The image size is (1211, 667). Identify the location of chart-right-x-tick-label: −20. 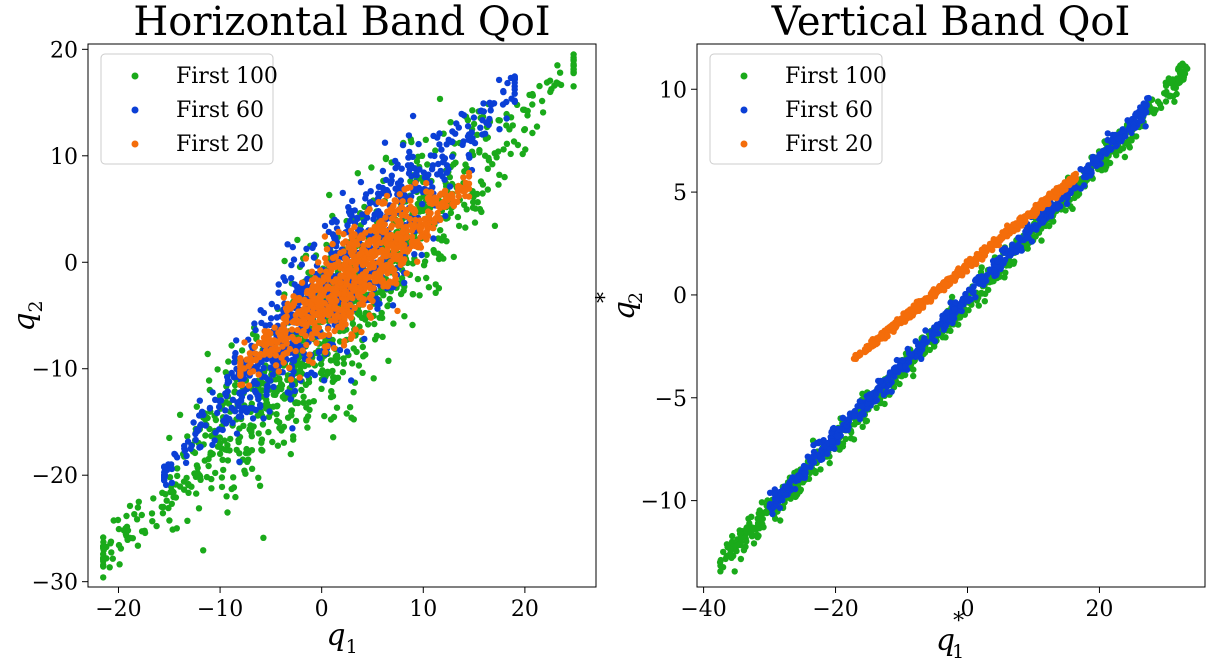
(835, 609).